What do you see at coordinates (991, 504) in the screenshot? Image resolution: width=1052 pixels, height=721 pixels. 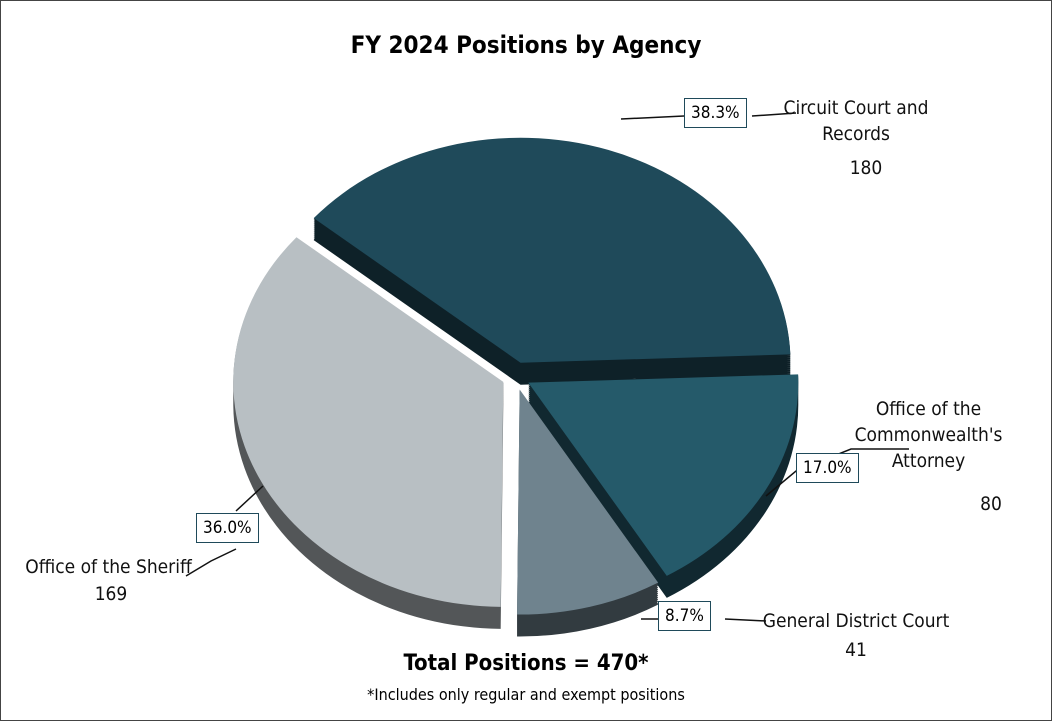 I see `value-label: 80` at bounding box center [991, 504].